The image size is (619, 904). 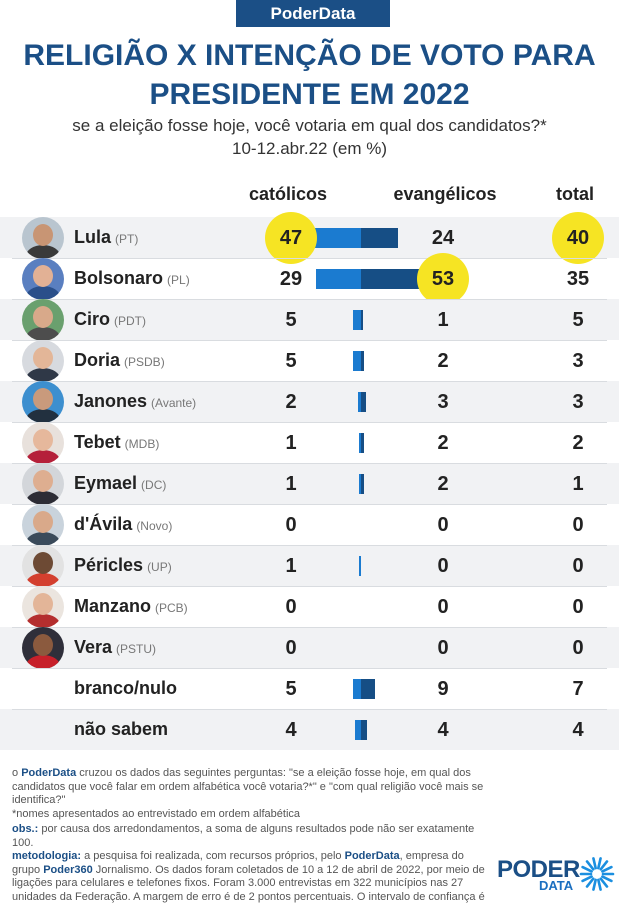 What do you see at coordinates (578, 442) in the screenshot?
I see `value-total: 2` at bounding box center [578, 442].